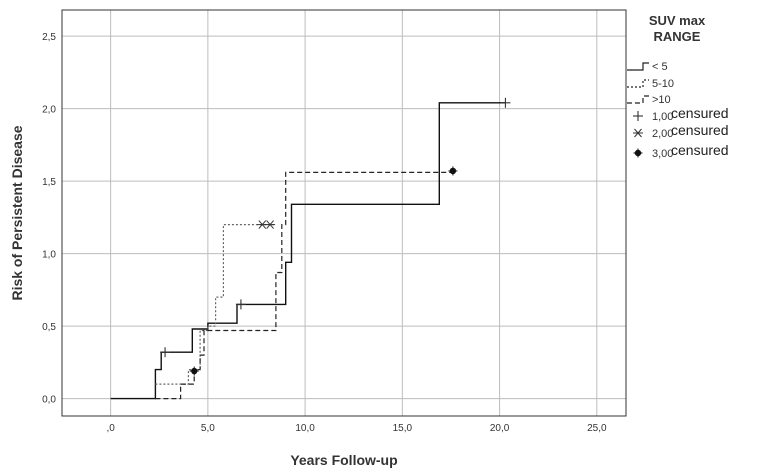  What do you see at coordinates (343, 460) in the screenshot?
I see `x-axis-title: Years Follow-up` at bounding box center [343, 460].